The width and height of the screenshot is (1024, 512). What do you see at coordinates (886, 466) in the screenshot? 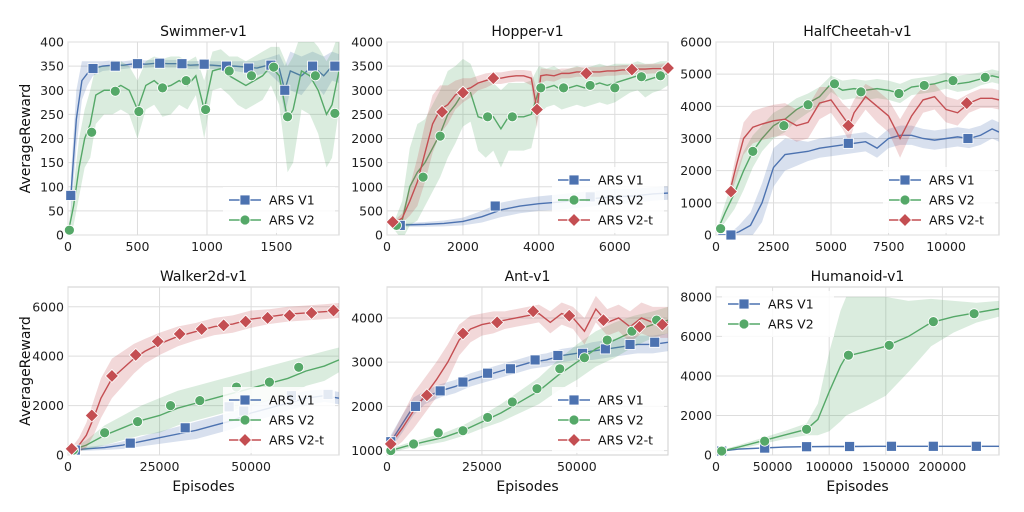
I see `x-tick-label: 150000` at bounding box center [886, 466].